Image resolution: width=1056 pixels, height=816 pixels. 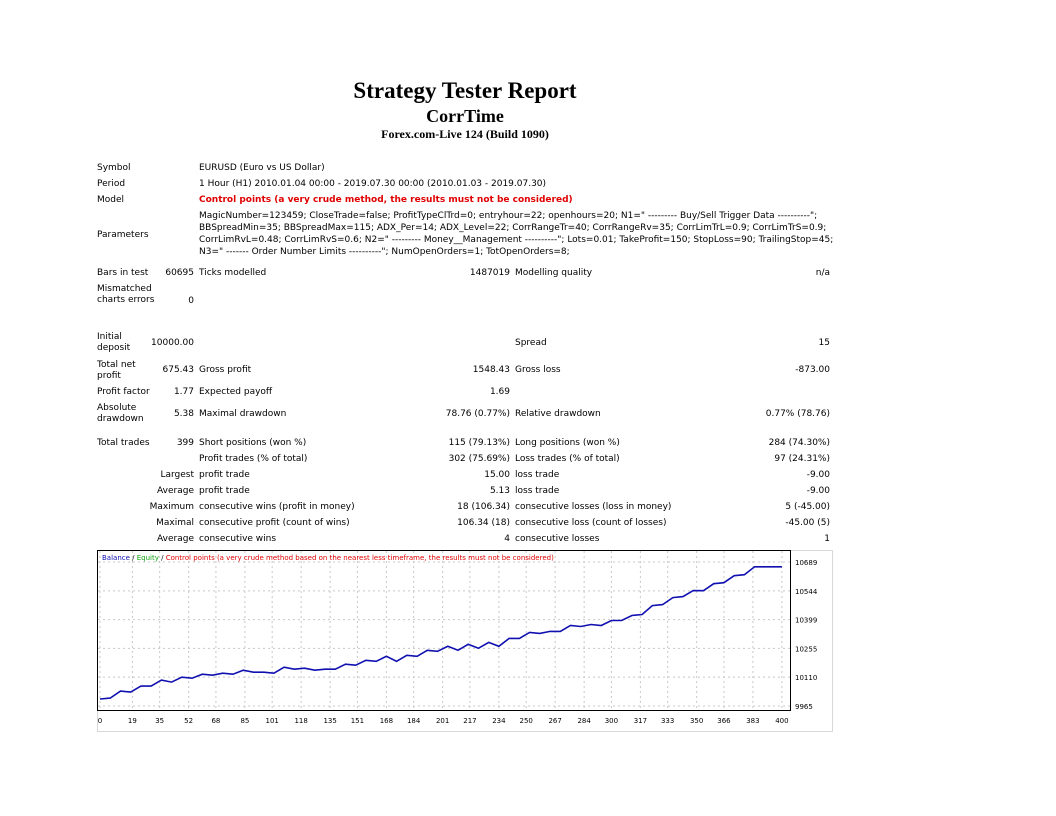 What do you see at coordinates (224, 475) in the screenshot?
I see `largest-profit-label: profit trade` at bounding box center [224, 475].